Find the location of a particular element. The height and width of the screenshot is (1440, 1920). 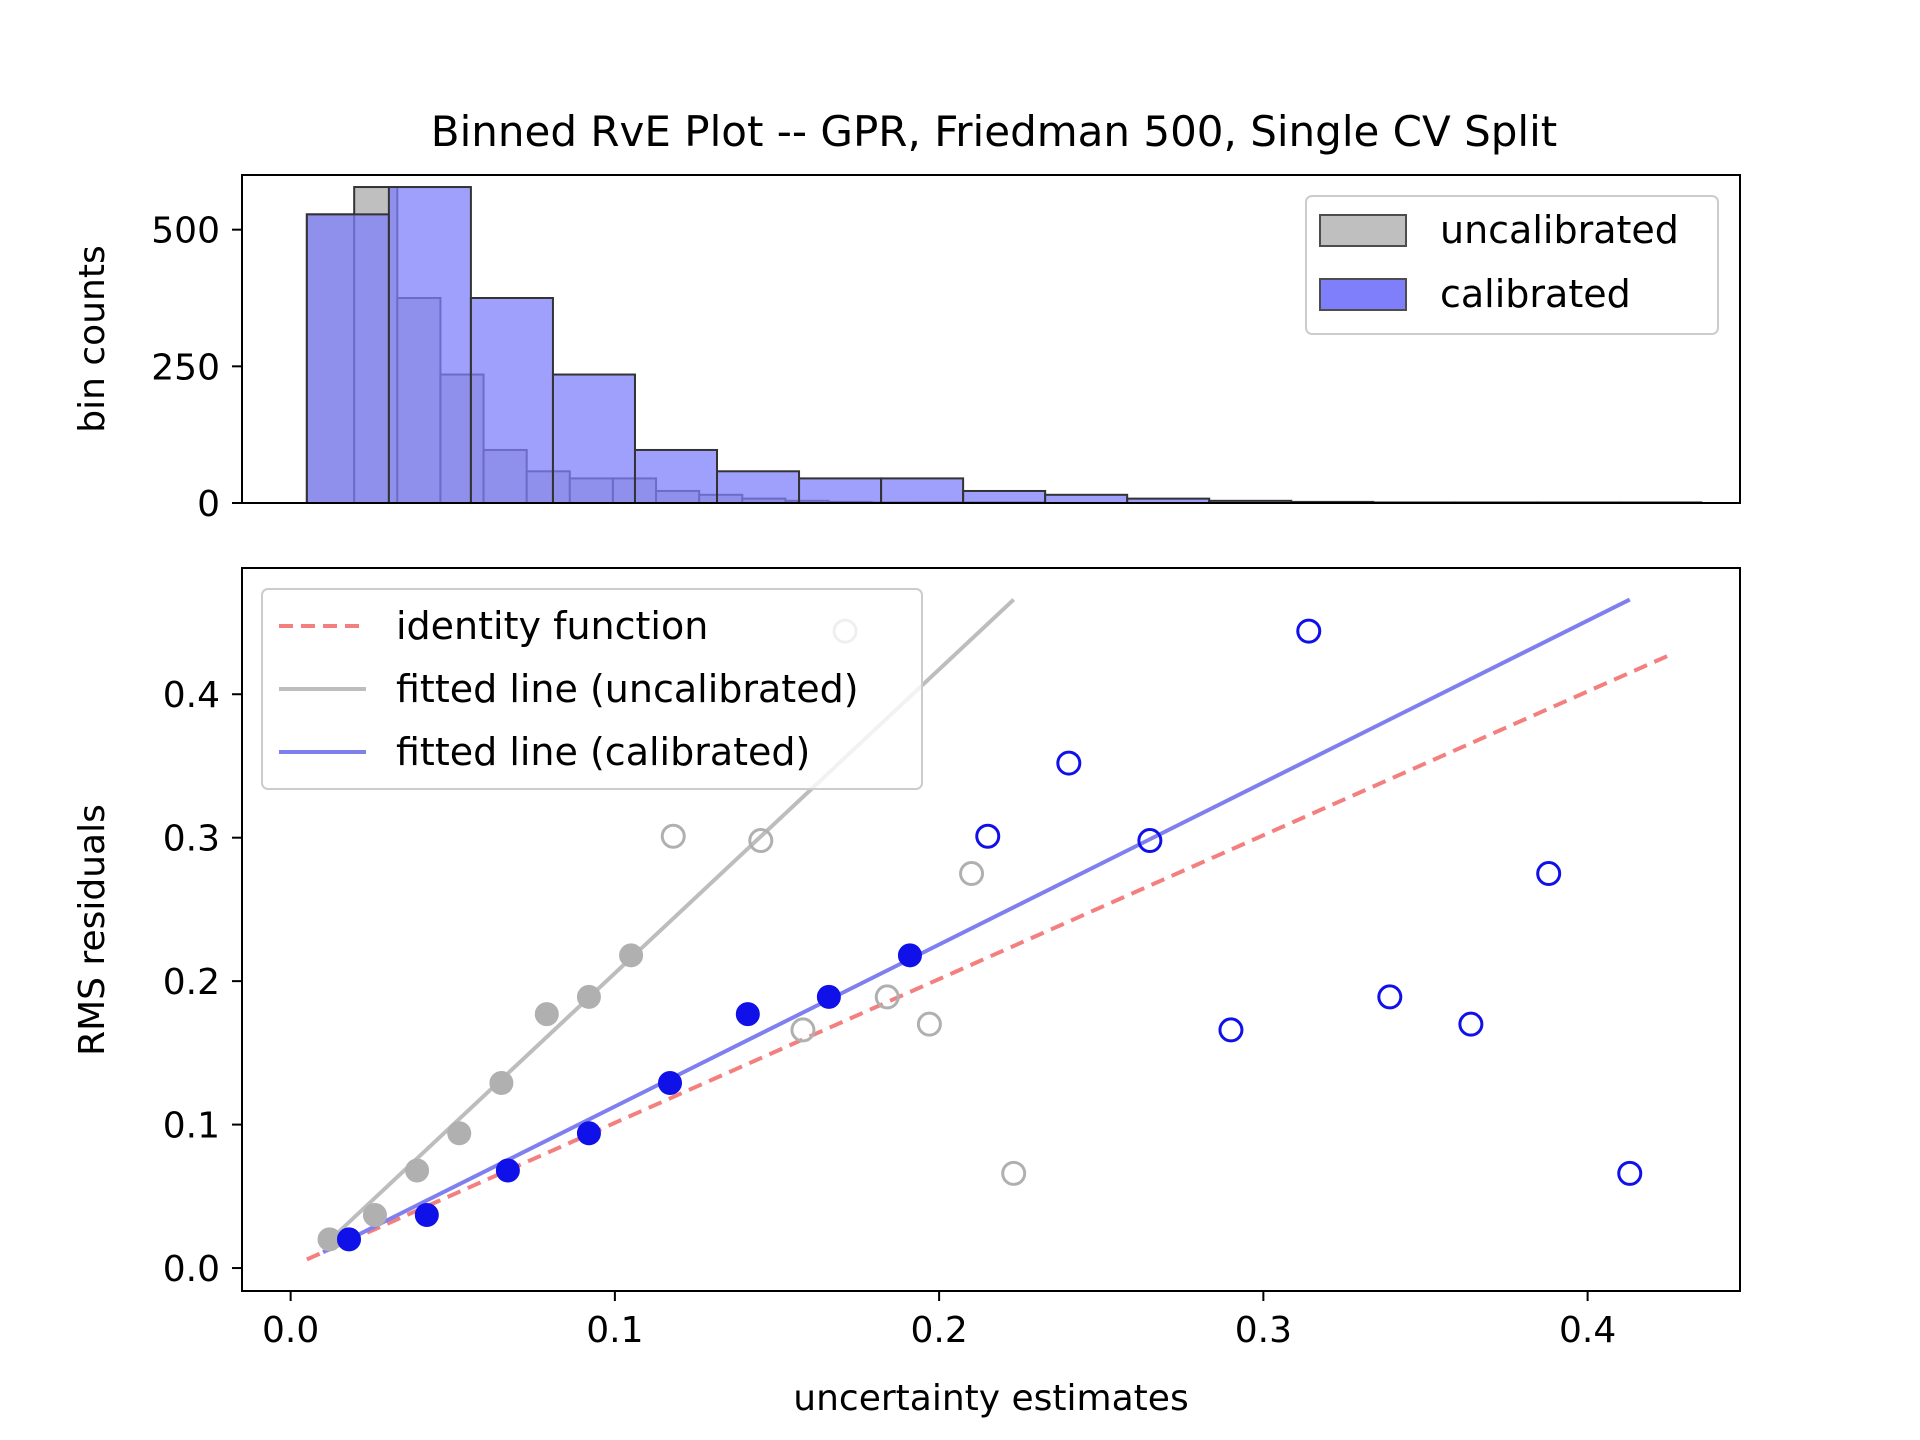

histogram-y-tick-label-1: 250 is located at coordinates (185, 367).